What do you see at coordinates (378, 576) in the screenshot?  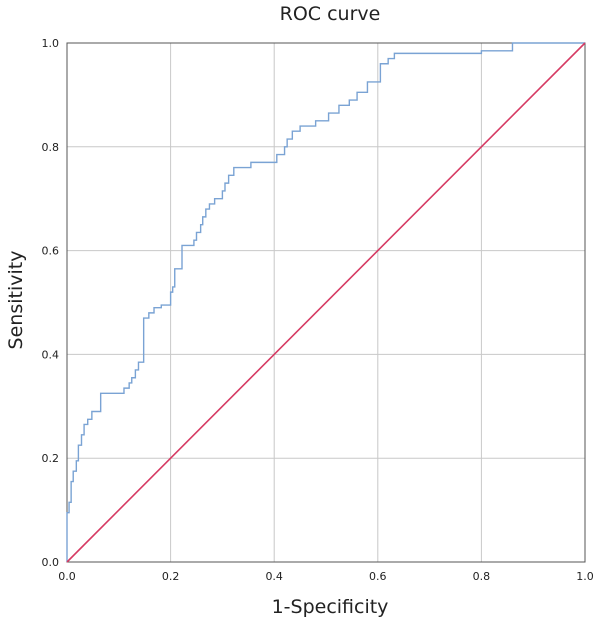 I see `x-tick-label: 0.6` at bounding box center [378, 576].